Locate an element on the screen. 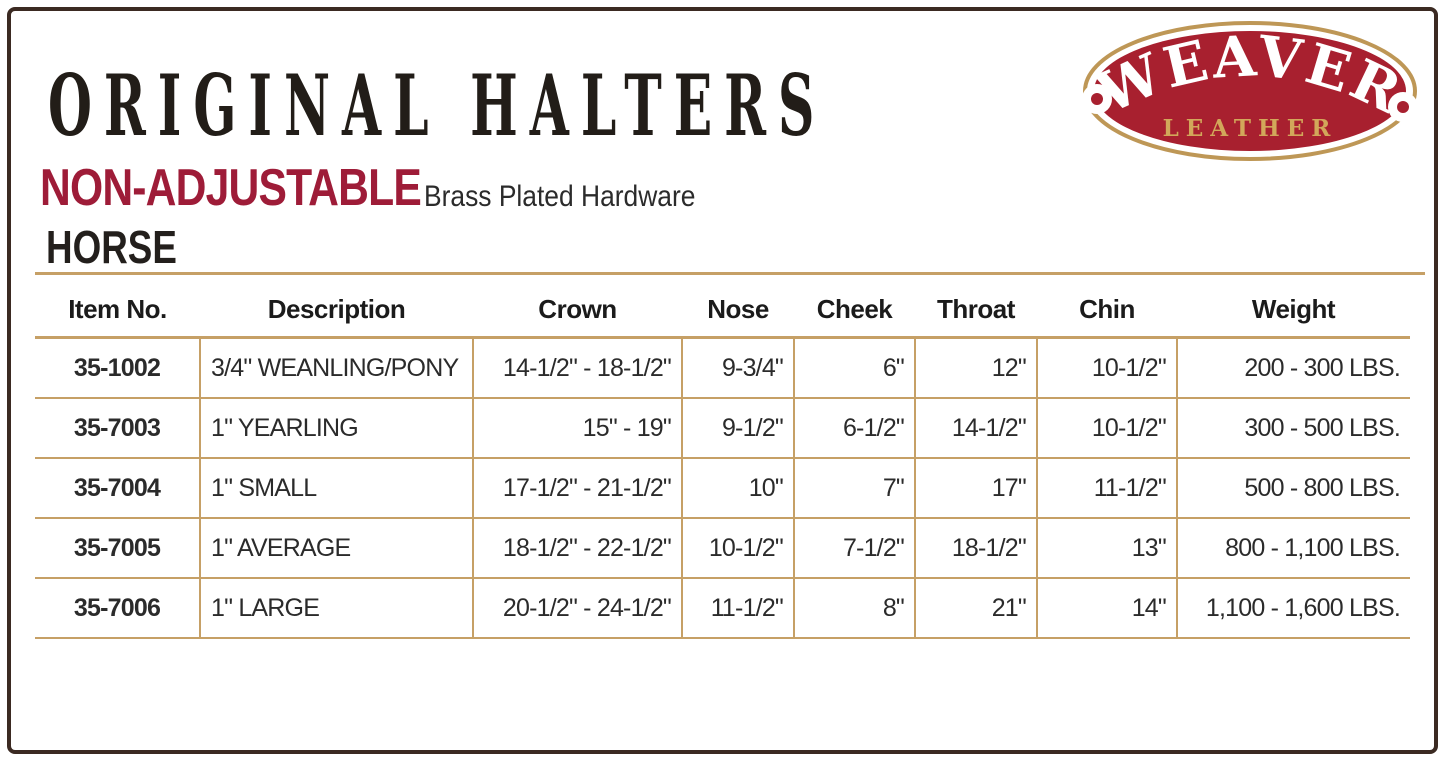  cell-cheek: 7-1/2" is located at coordinates (854, 547).